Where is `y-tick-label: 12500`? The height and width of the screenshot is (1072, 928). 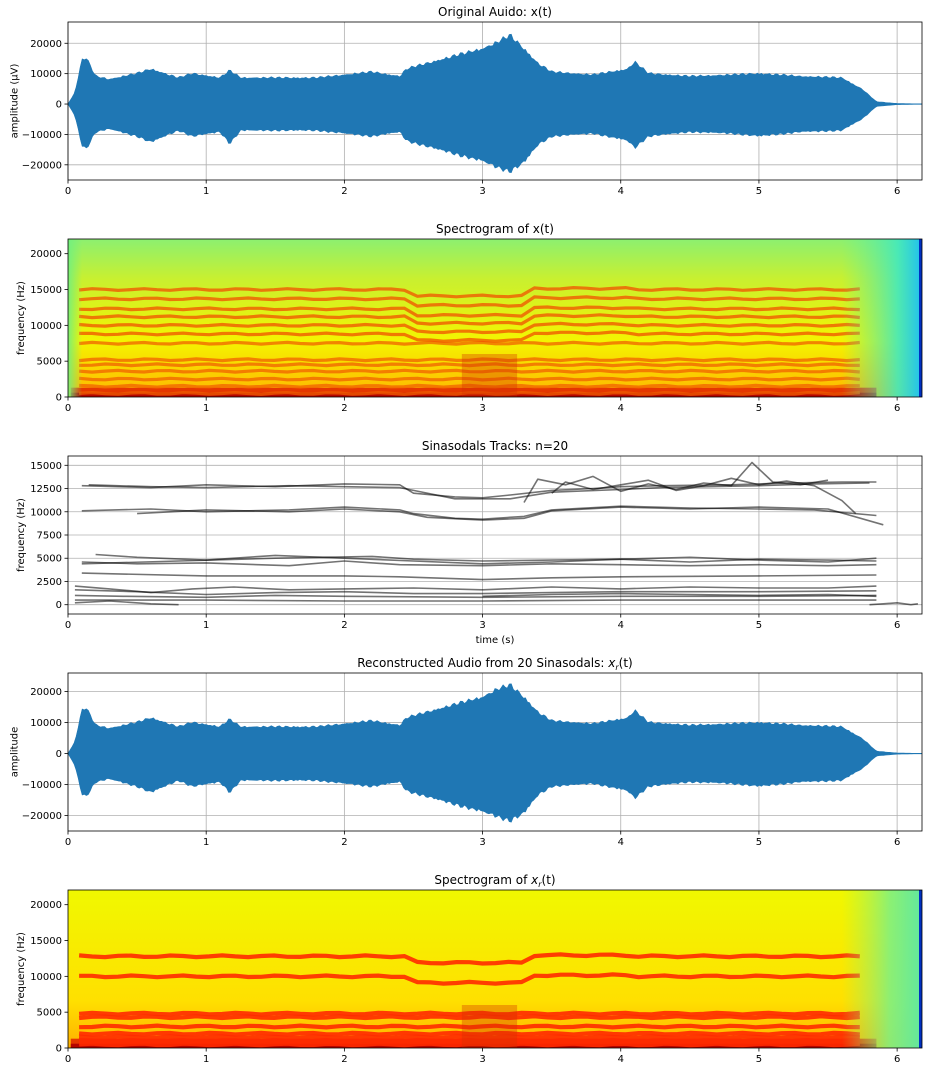
y-tick-label: 12500 is located at coordinates (46, 489).